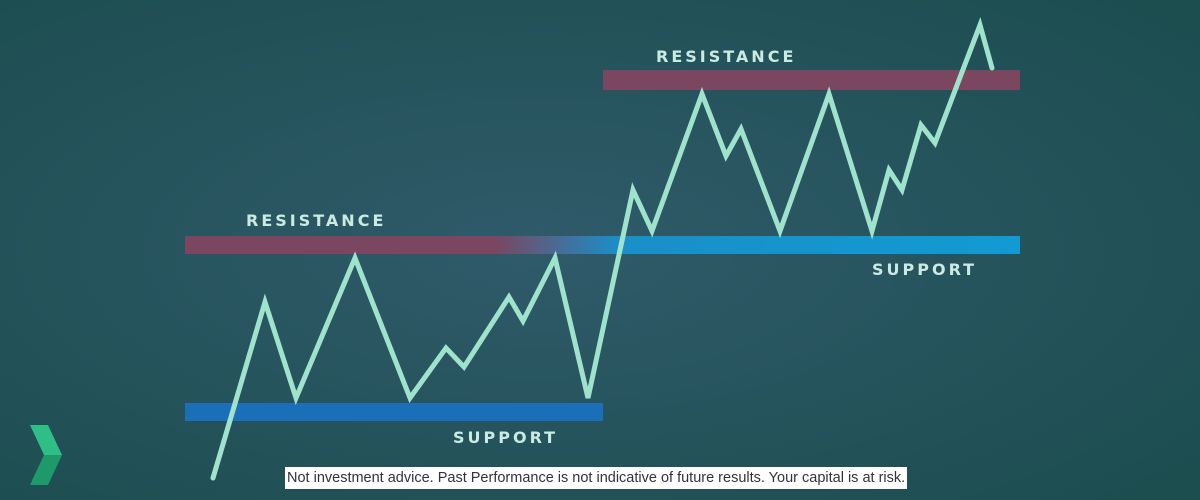  Describe the element at coordinates (811, 80) in the screenshot. I see `resistance-band` at that location.